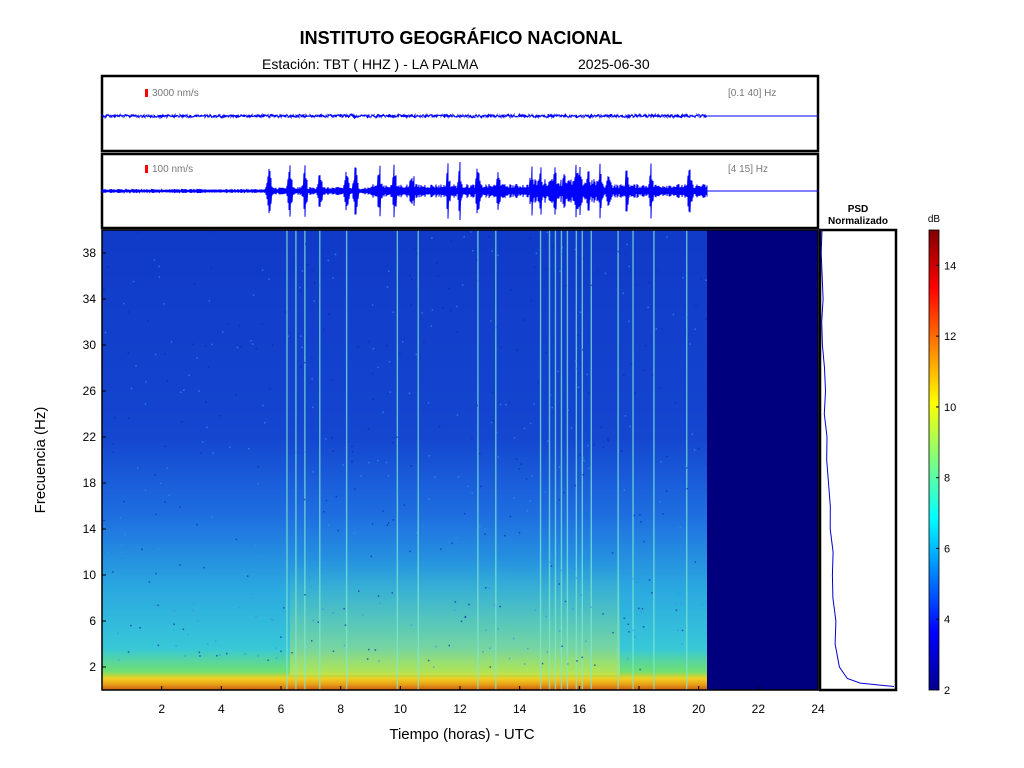 The height and width of the screenshot is (768, 1024). Describe the element at coordinates (934, 460) in the screenshot. I see `colorbar-gradient` at that location.